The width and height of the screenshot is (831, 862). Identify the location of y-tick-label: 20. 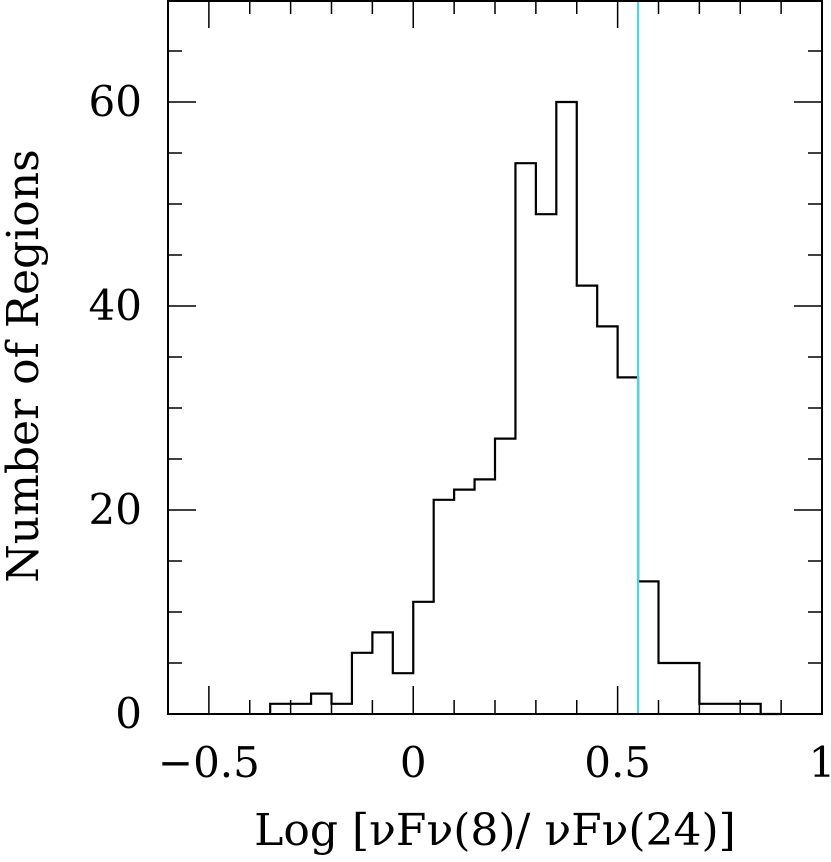
(115, 509).